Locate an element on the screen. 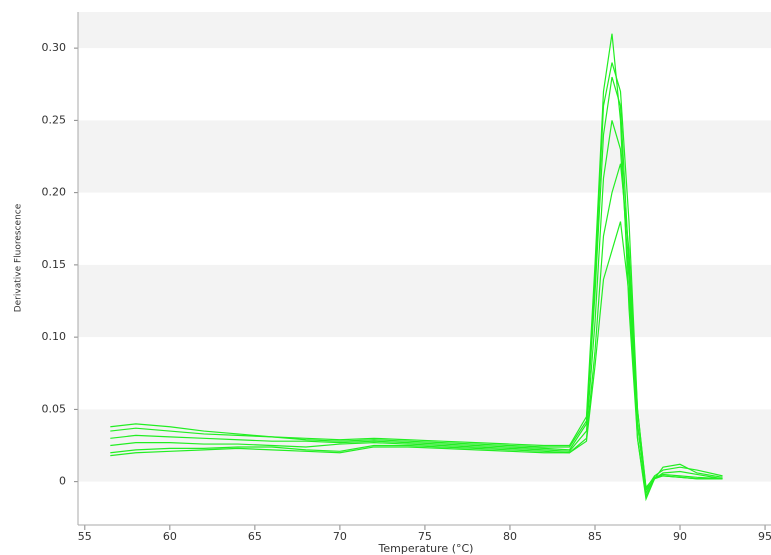  x-tick-label: 95 is located at coordinates (764, 536).